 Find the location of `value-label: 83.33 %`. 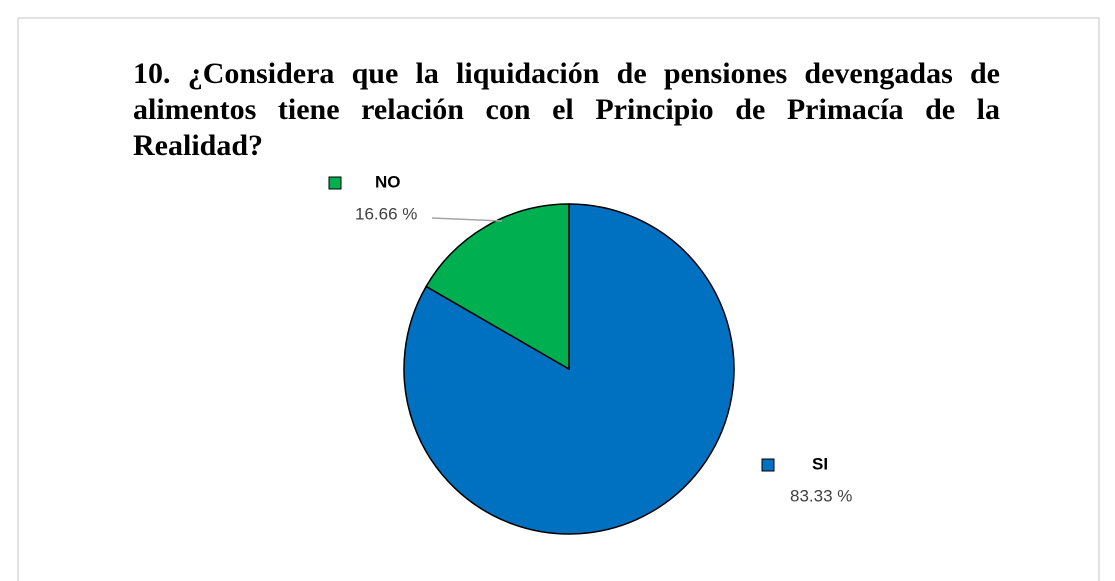

value-label: 83.33 % is located at coordinates (821, 495).